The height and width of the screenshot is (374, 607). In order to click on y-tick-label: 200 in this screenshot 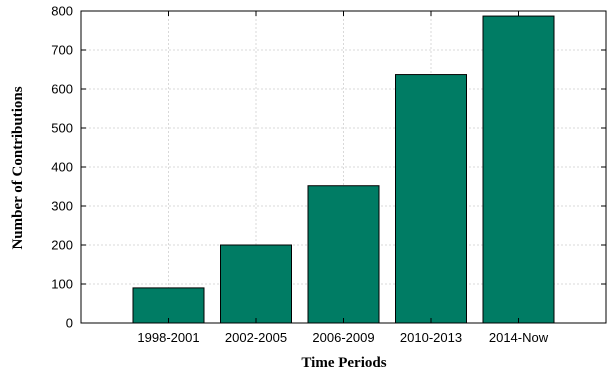, I will do `click(62, 245)`.